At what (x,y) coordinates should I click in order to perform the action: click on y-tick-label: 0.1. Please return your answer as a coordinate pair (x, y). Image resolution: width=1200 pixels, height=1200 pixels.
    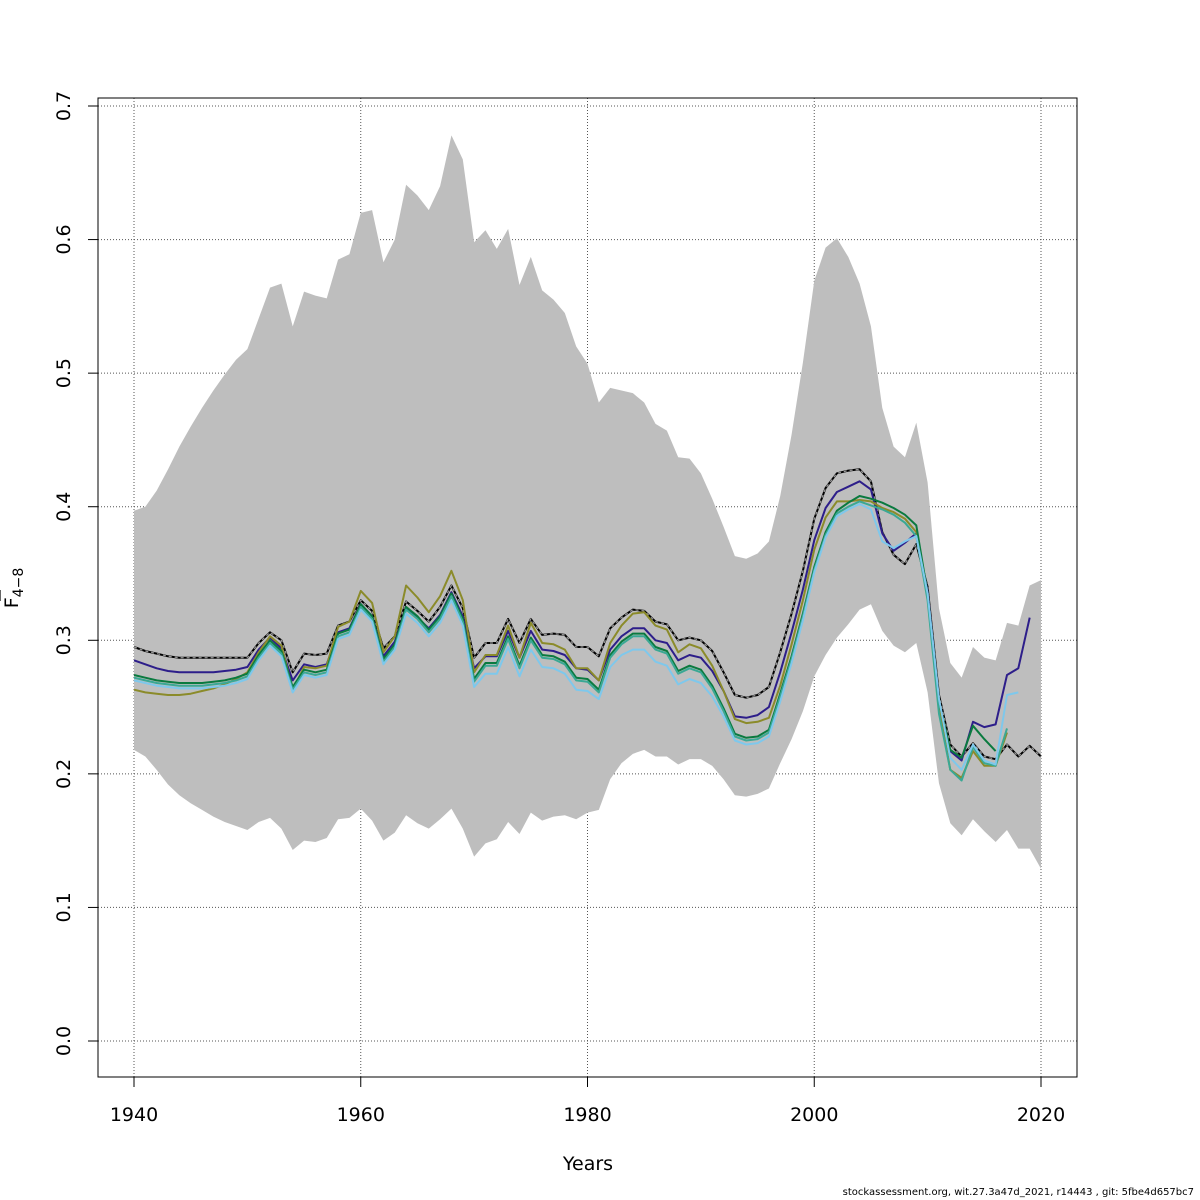
    Looking at the image, I should click on (64, 907).